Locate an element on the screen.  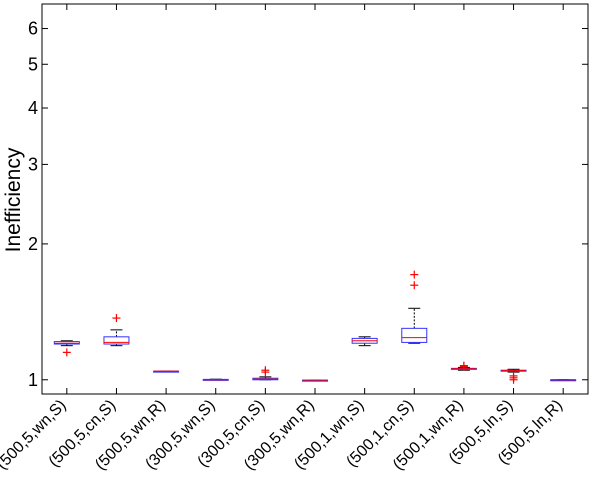
y-tick-label: 6 is located at coordinates (33, 29).